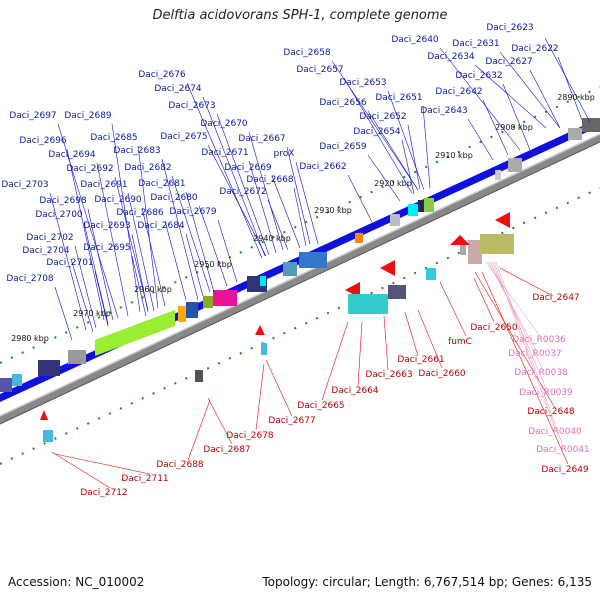 This screenshot has width=600, height=600. I want to click on gene-label-daci-2677: Daci_2677, so click(291, 421).